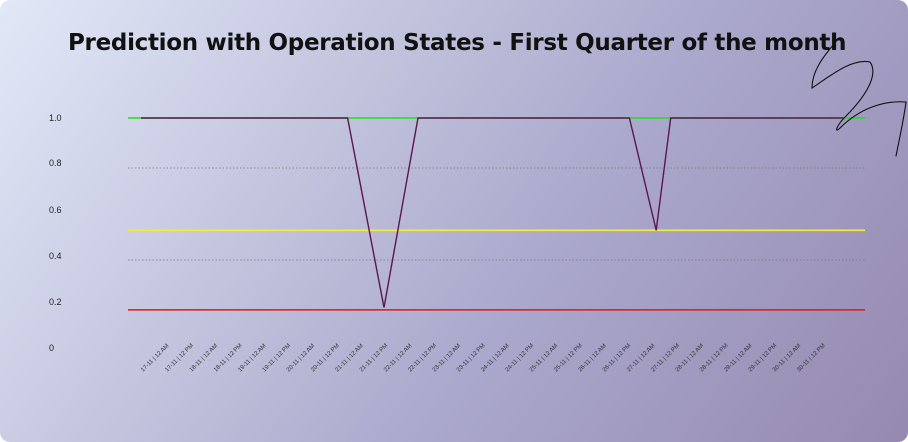  I want to click on y-tick-label: 0.8, so click(55, 163).